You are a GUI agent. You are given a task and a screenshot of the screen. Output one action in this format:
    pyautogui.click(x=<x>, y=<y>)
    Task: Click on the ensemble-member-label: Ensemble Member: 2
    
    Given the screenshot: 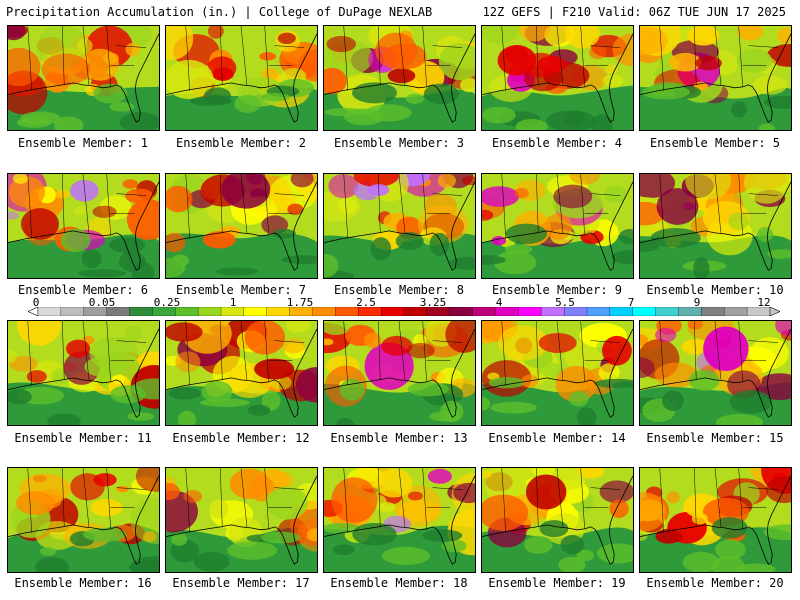 What is the action you would take?
    pyautogui.click(x=241, y=143)
    